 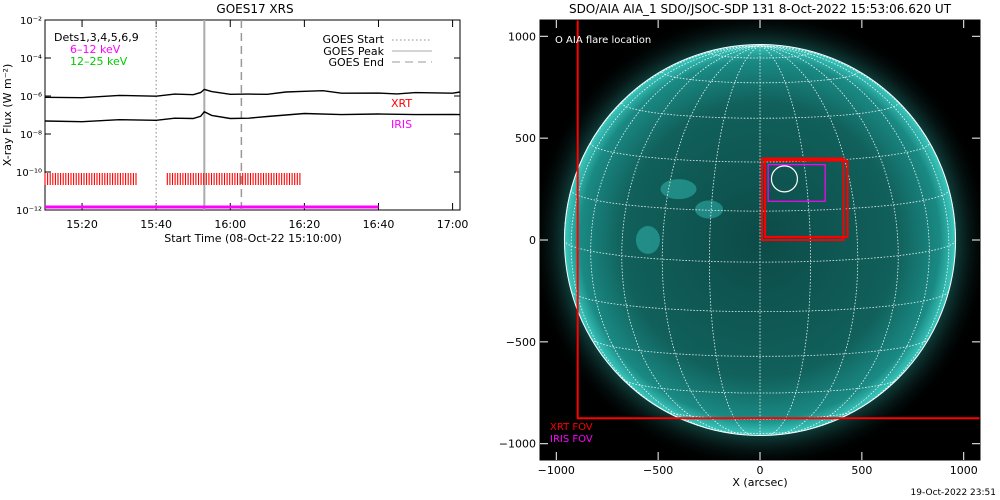 What do you see at coordinates (964, 470) in the screenshot?
I see `aia-x-tick-label: 1000` at bounding box center [964, 470].